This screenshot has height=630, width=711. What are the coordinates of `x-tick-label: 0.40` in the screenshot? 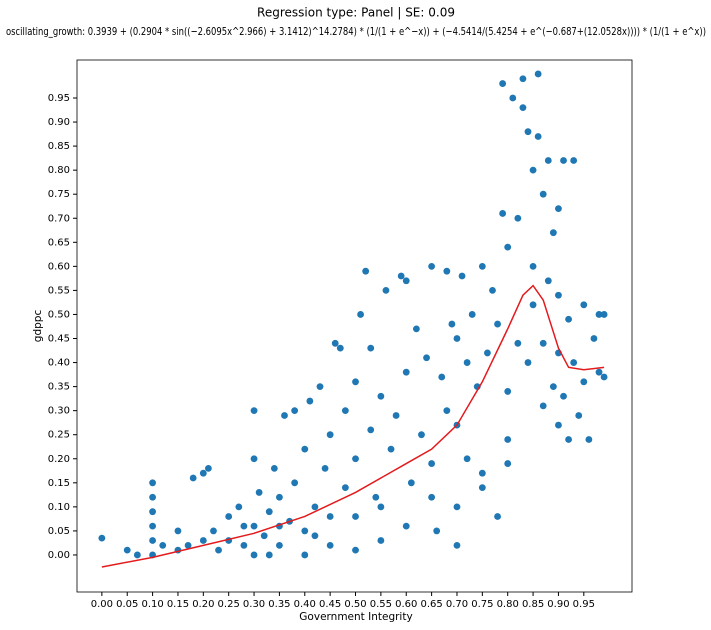 It's located at (305, 604).